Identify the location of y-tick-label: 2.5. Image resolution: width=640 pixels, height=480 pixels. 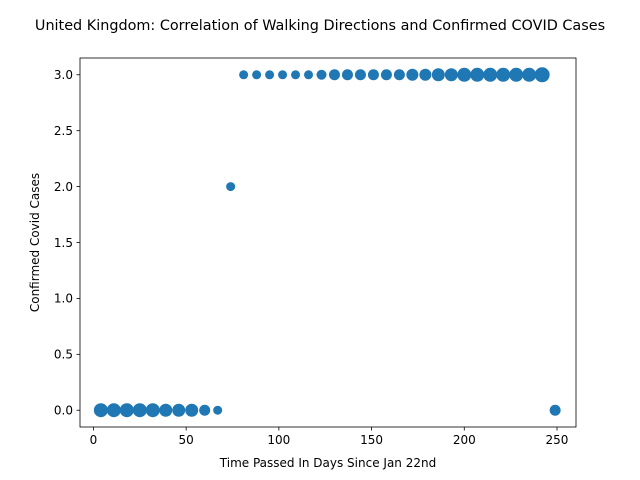
(63, 131).